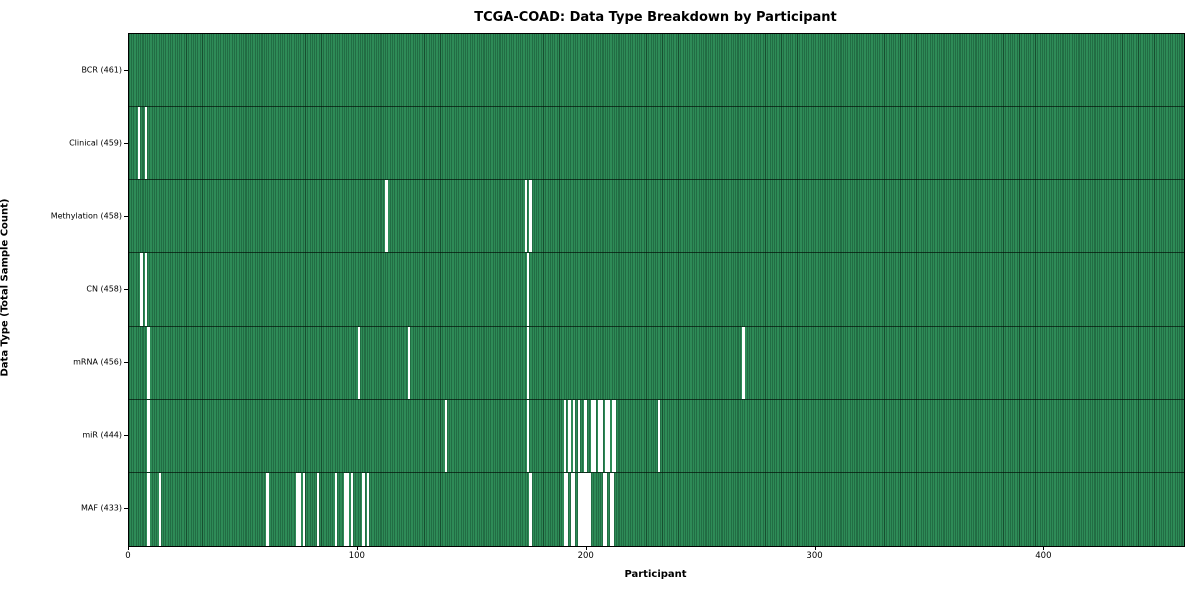  Describe the element at coordinates (101, 70) in the screenshot. I see `ytick-label-BCR: BCR (461)` at that location.